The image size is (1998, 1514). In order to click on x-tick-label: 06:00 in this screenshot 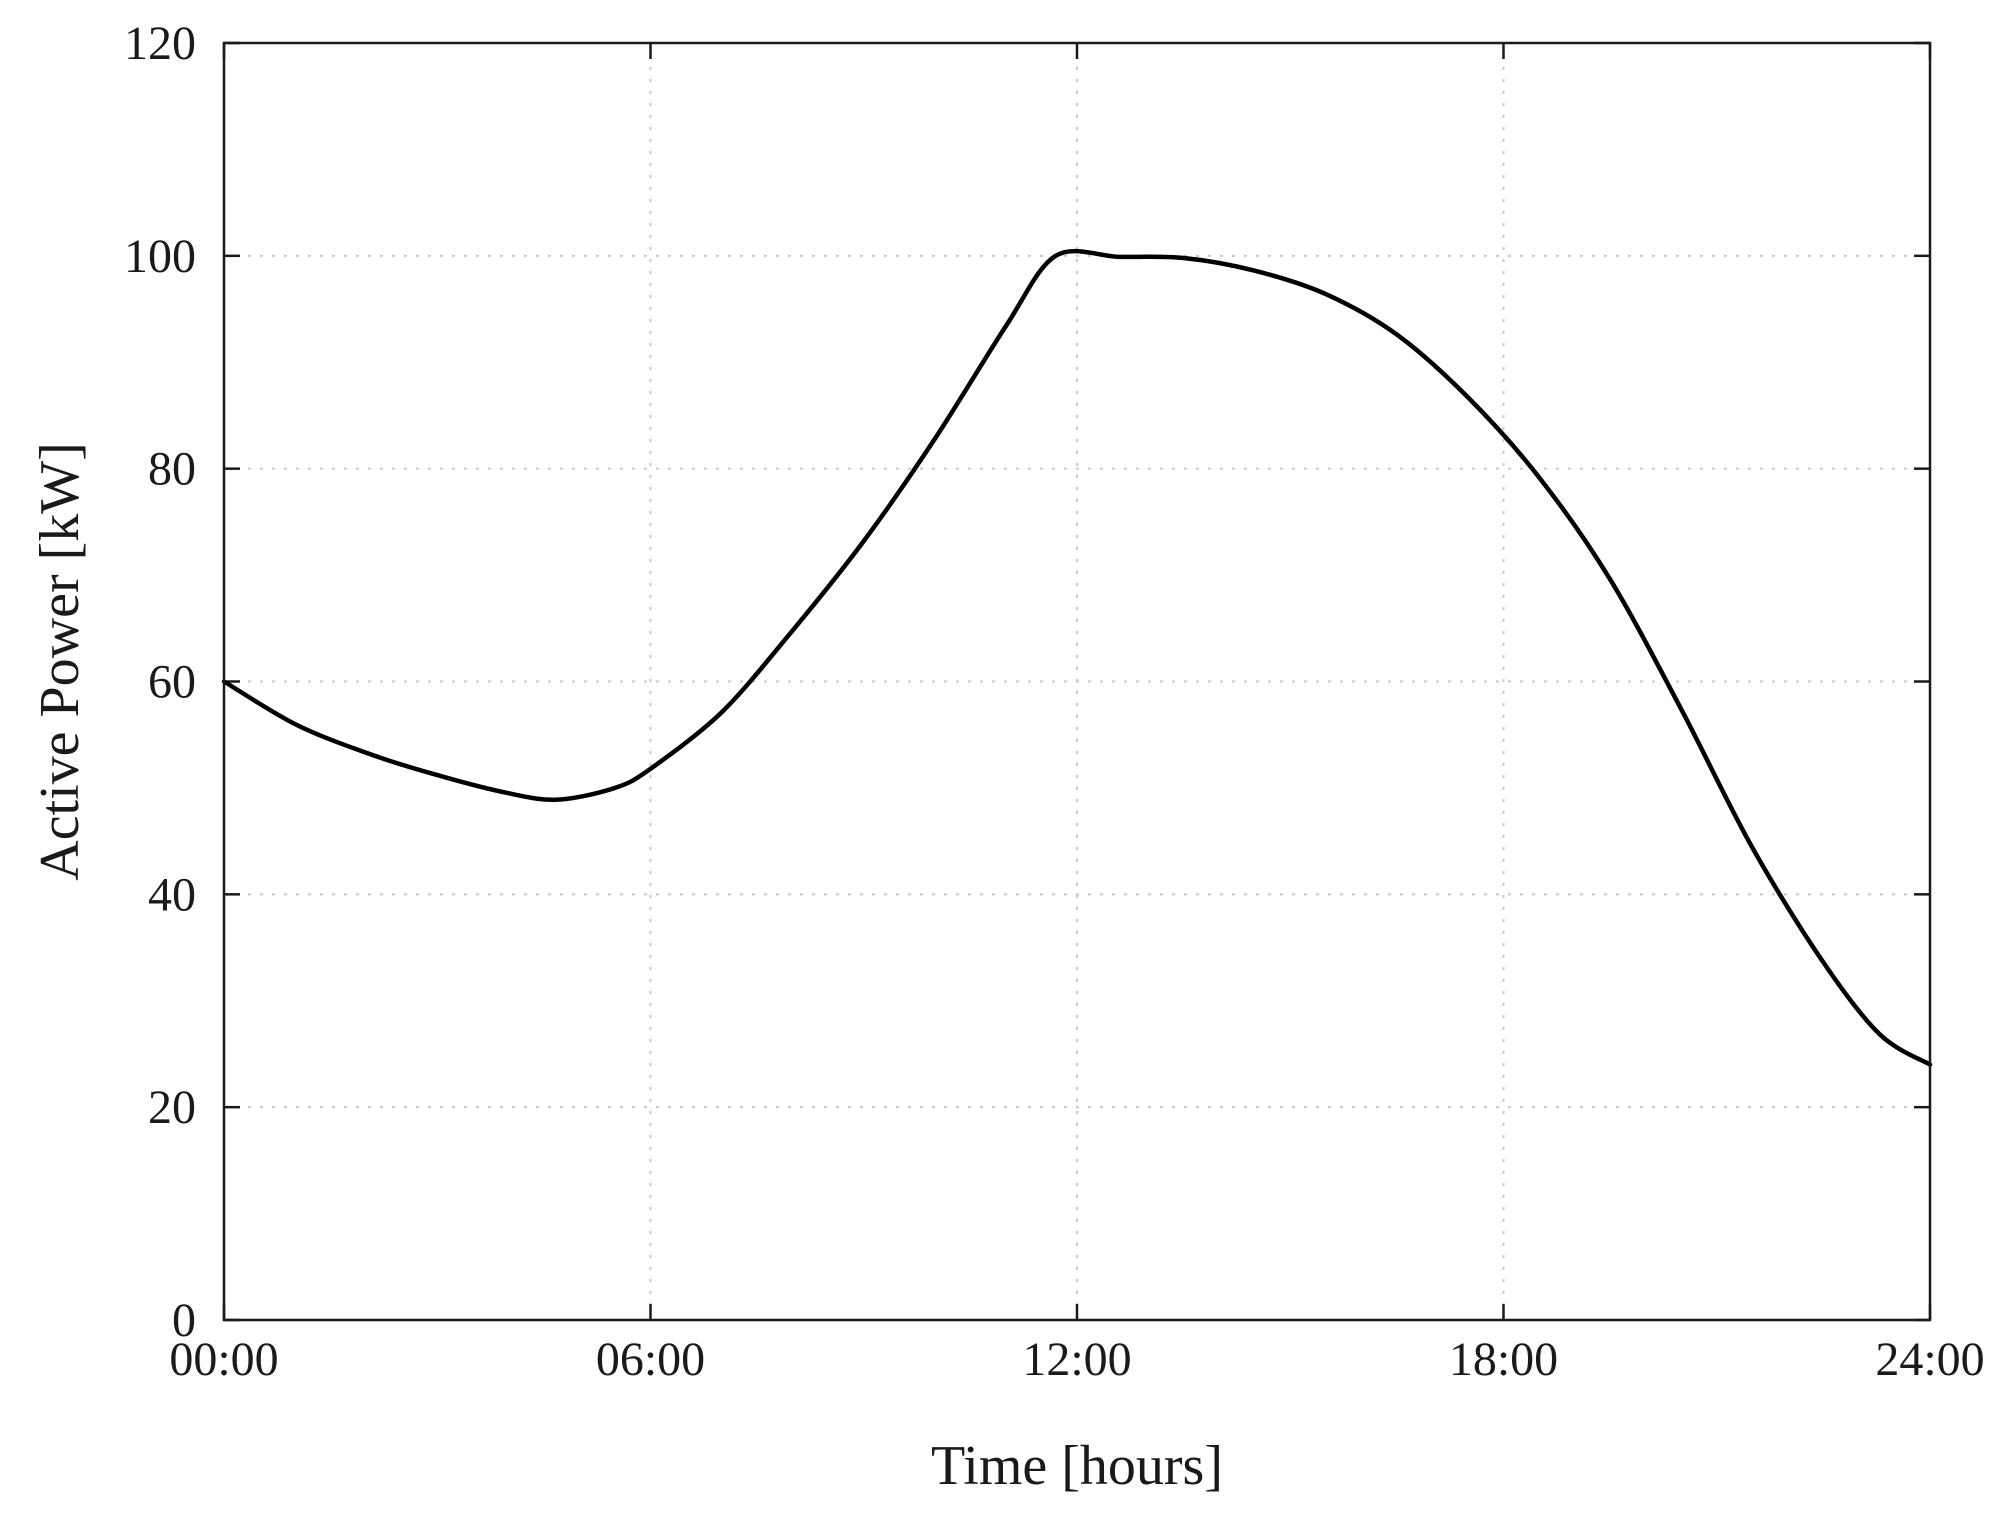, I will do `click(650, 1359)`.